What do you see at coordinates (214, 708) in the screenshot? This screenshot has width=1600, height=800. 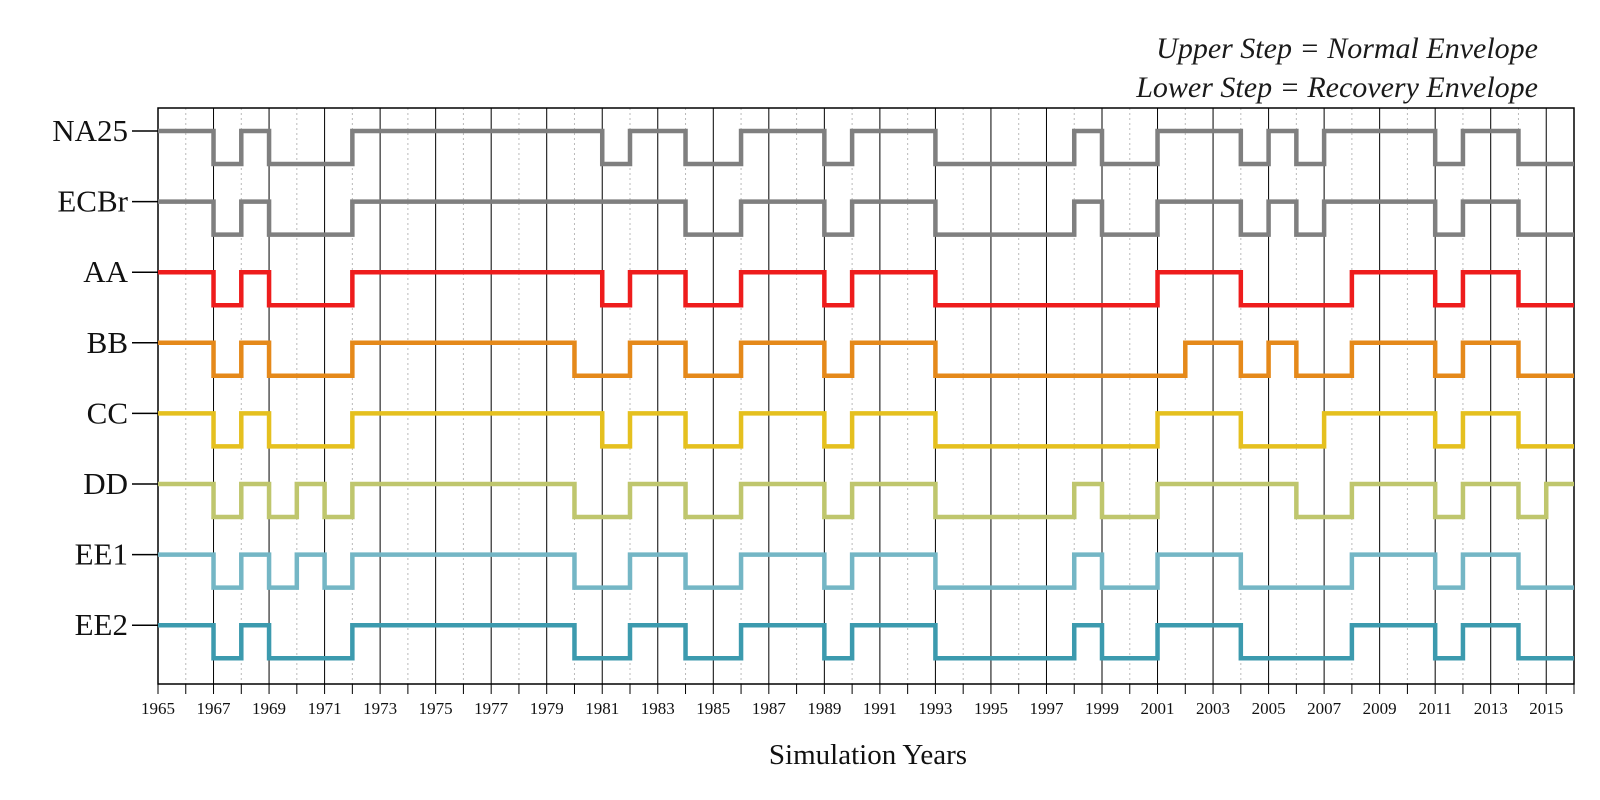 I see `x-tick-label: 1967` at bounding box center [214, 708].